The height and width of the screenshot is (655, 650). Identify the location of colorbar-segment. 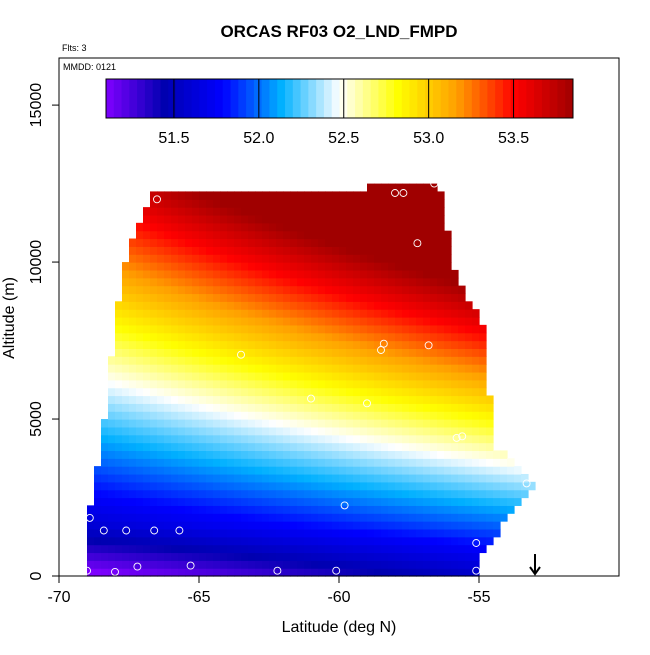
(304, 98).